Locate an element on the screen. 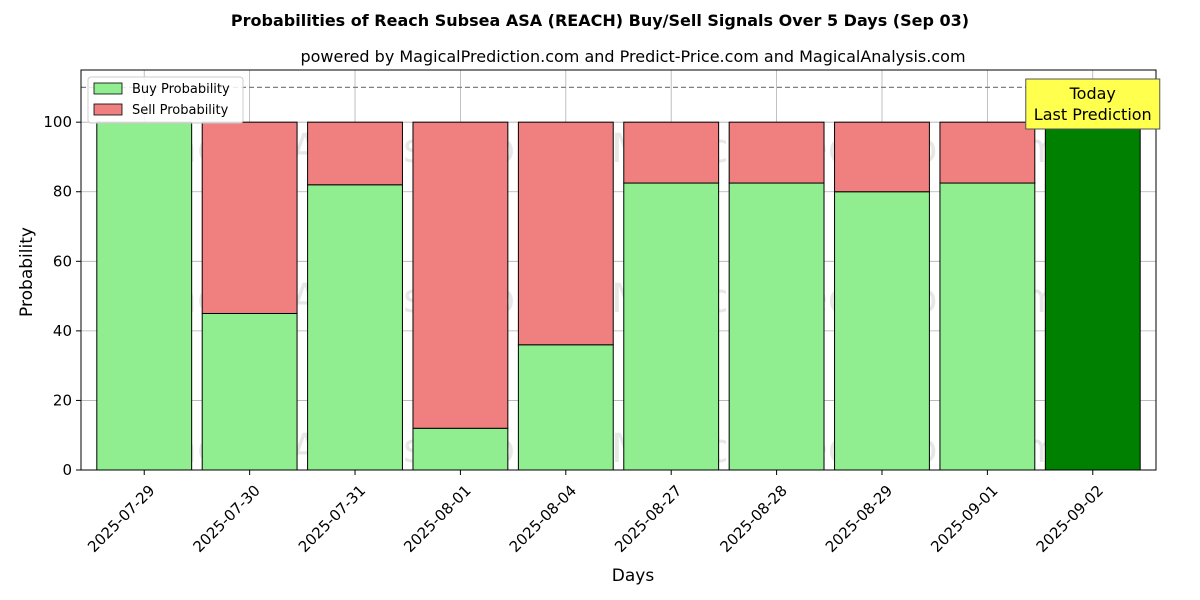  y-tick-label: 40 is located at coordinates (62, 331).